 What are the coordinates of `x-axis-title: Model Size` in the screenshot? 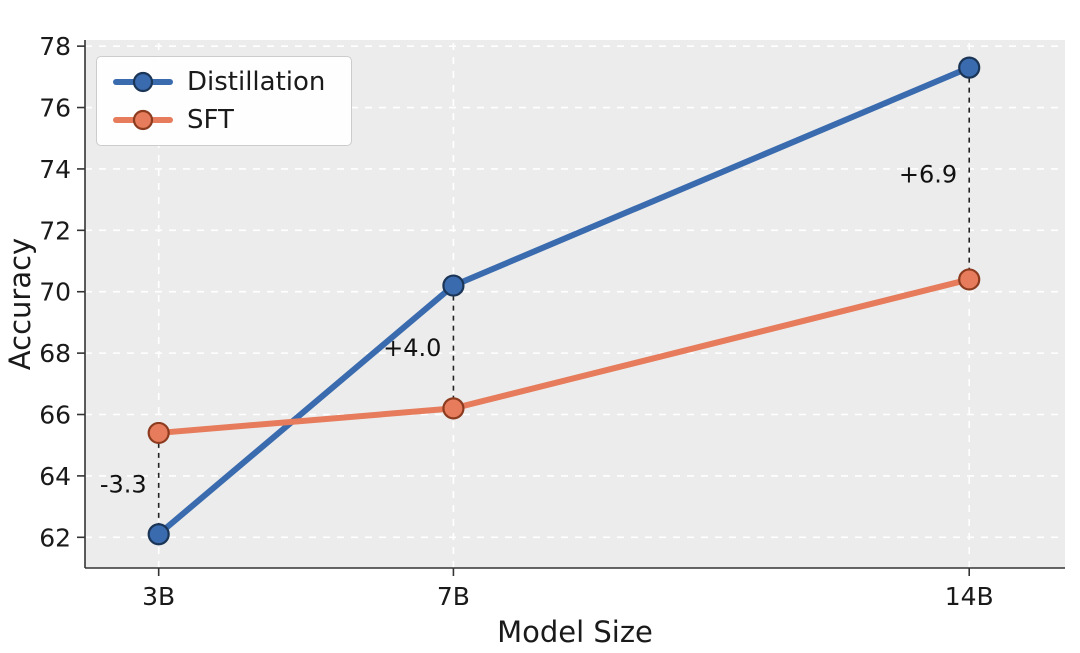 It's located at (575, 632).